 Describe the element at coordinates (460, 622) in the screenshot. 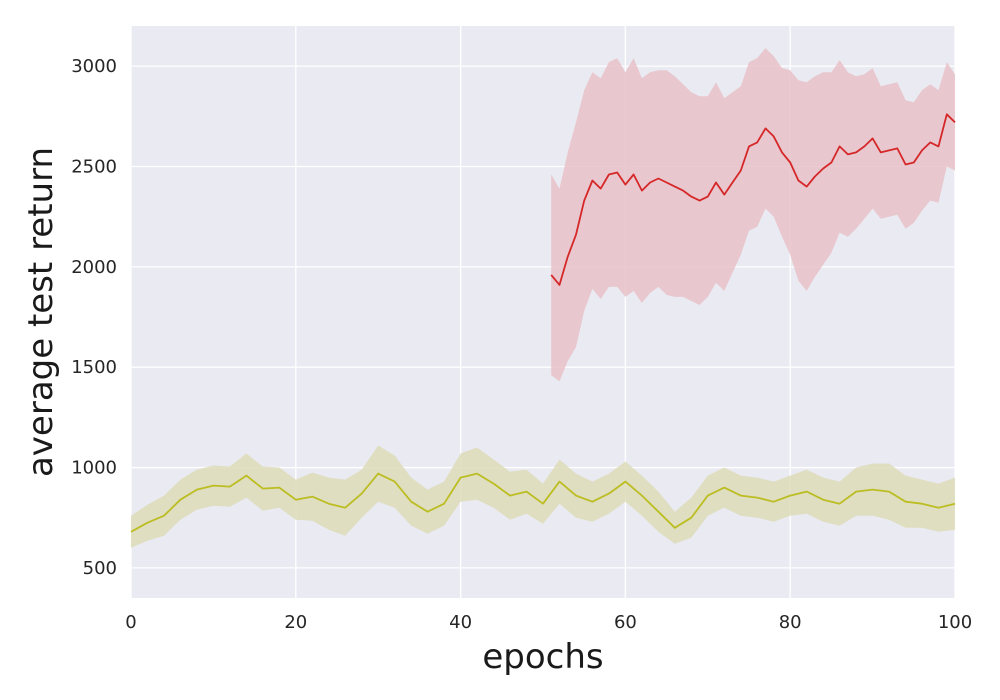

I see `x-tick-label: 40` at that location.